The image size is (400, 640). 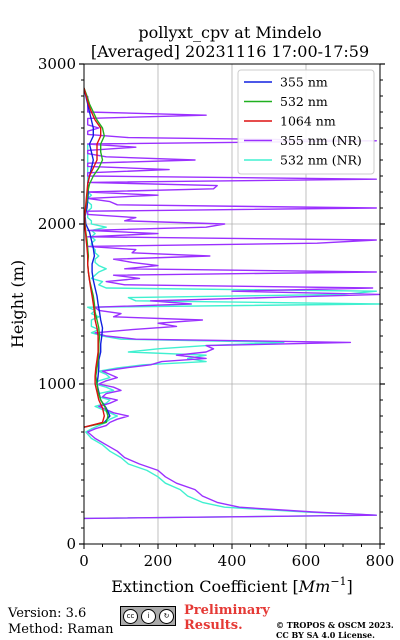 What do you see at coordinates (230, 51) in the screenshot?
I see `chart-title-line-2: [Averaged] 20231116 17:00-17:59` at bounding box center [230, 51].